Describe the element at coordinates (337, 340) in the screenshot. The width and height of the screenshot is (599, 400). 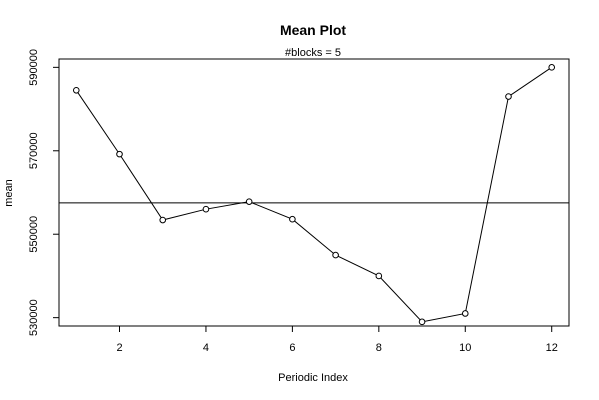
I see `x-axis: 2 4 6 8 10 12` at that location.